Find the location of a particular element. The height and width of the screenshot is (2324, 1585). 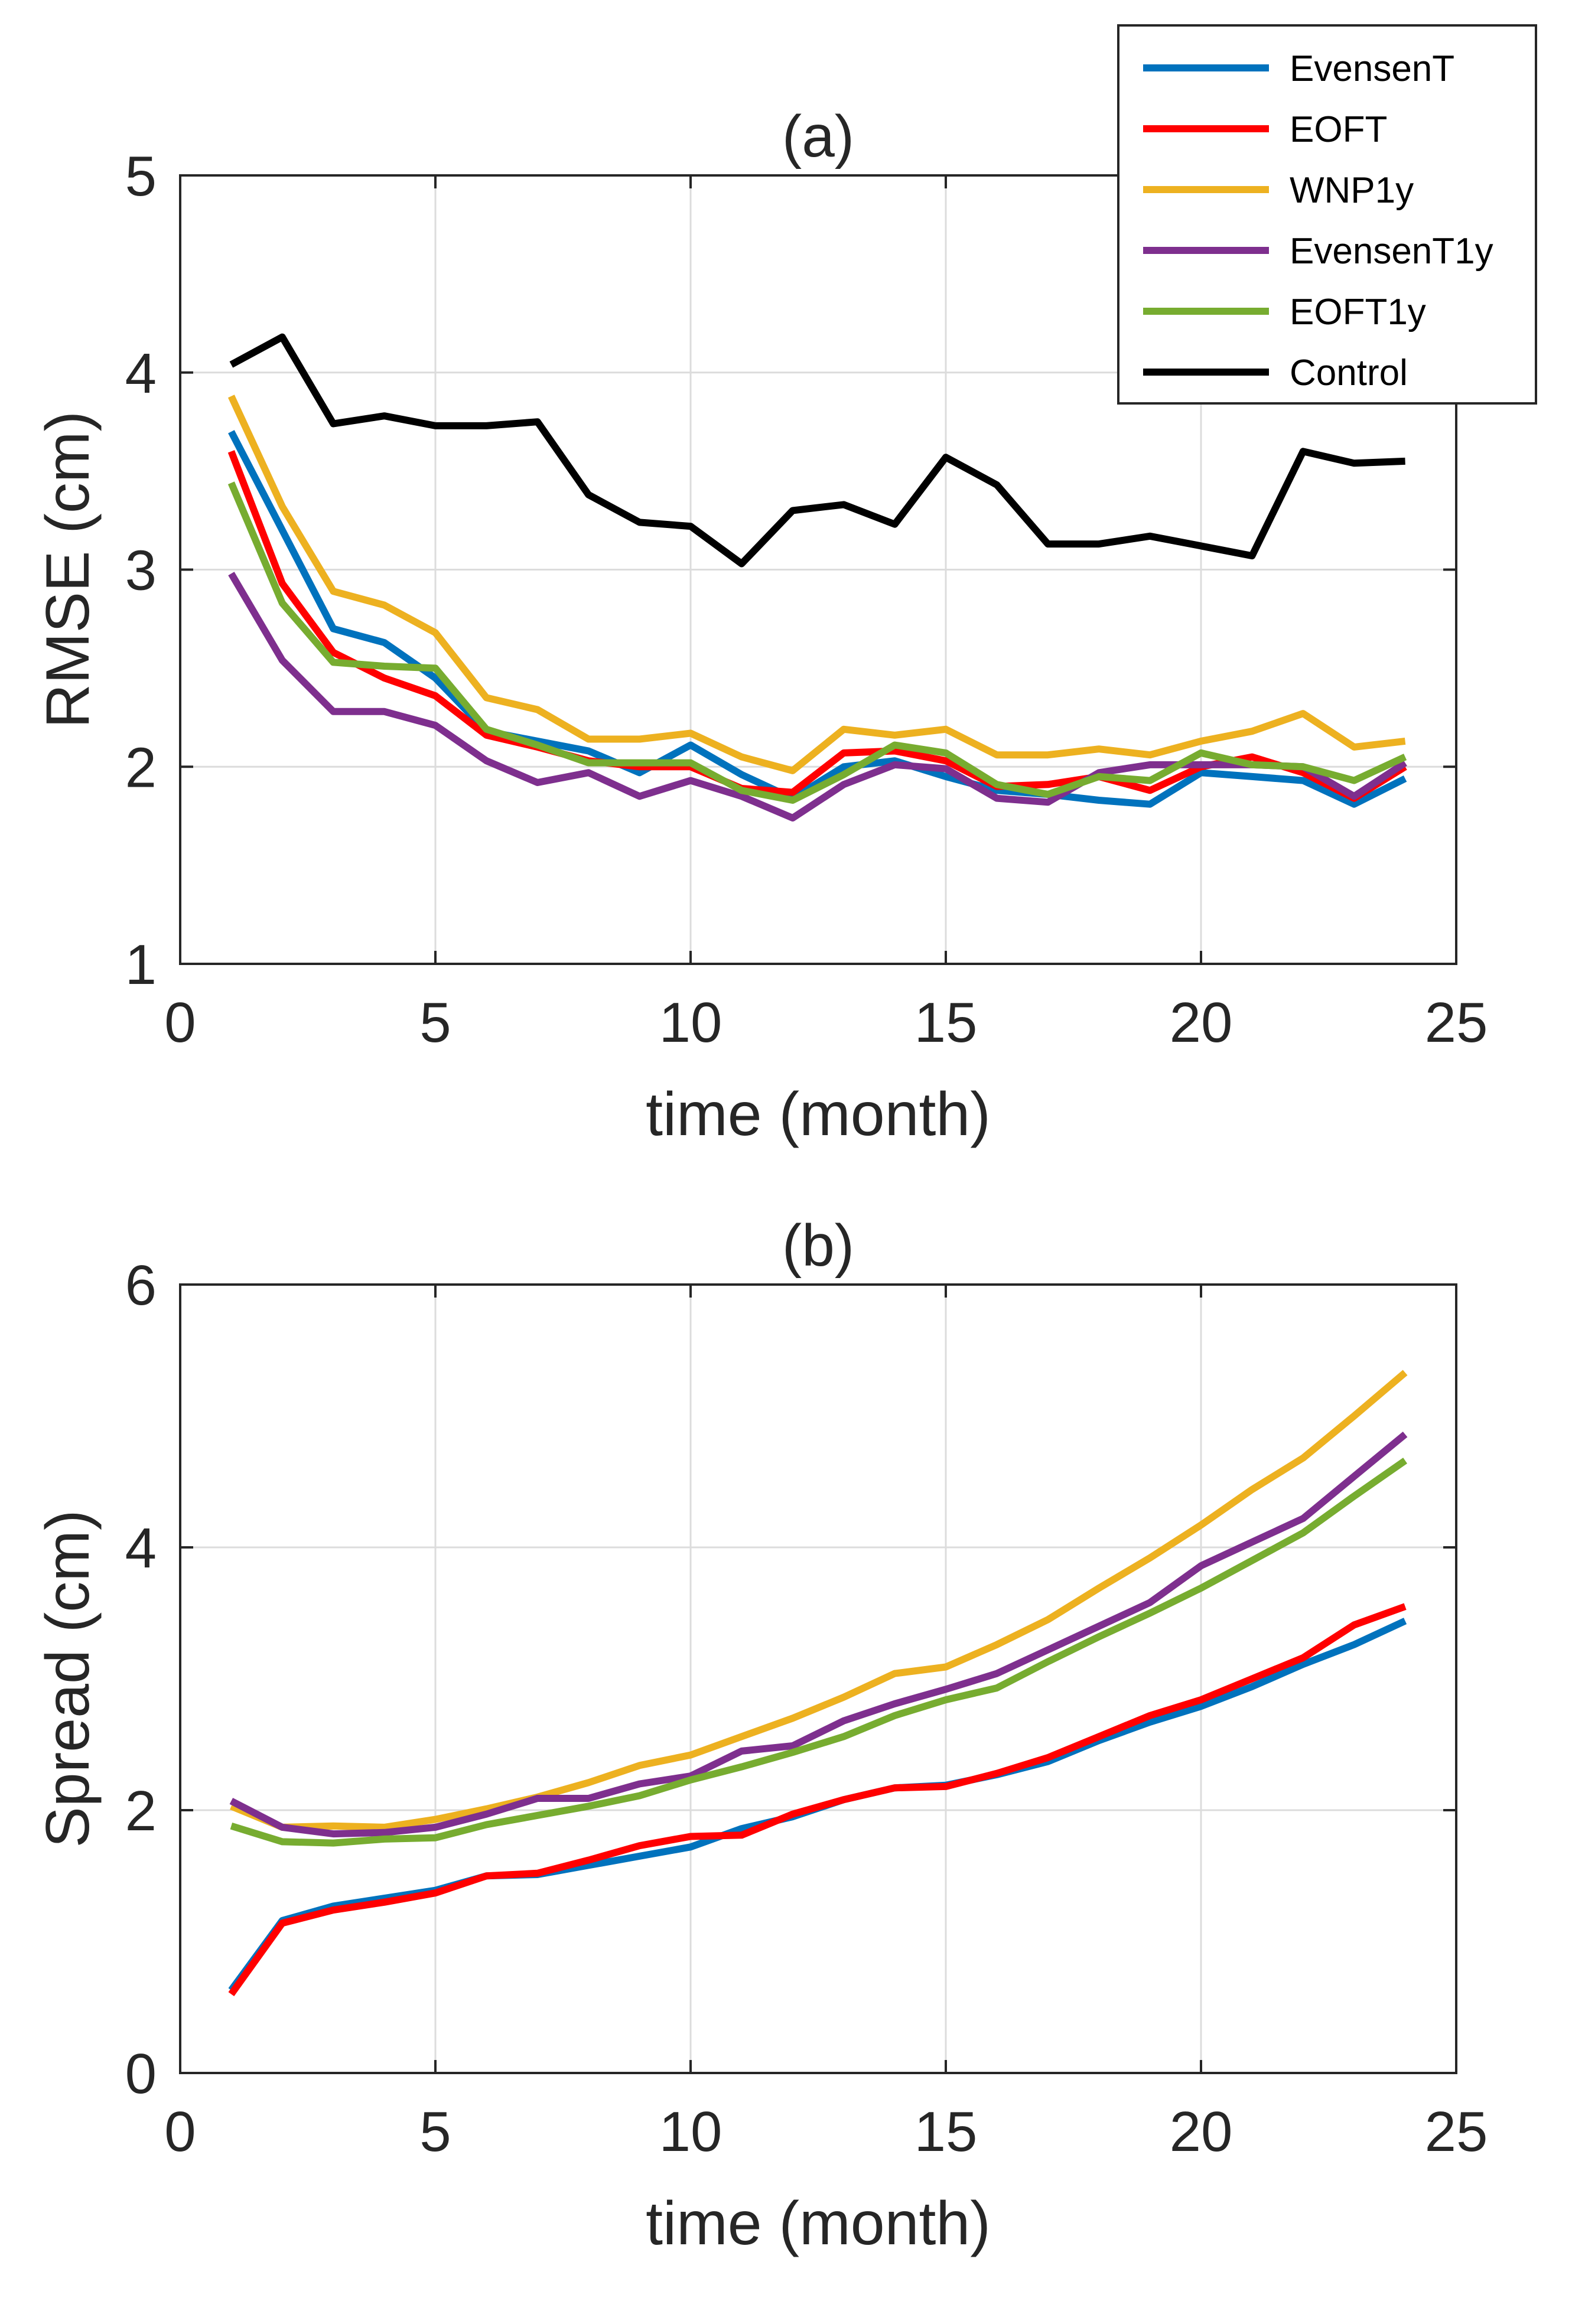

legend-box is located at coordinates (1327, 215).